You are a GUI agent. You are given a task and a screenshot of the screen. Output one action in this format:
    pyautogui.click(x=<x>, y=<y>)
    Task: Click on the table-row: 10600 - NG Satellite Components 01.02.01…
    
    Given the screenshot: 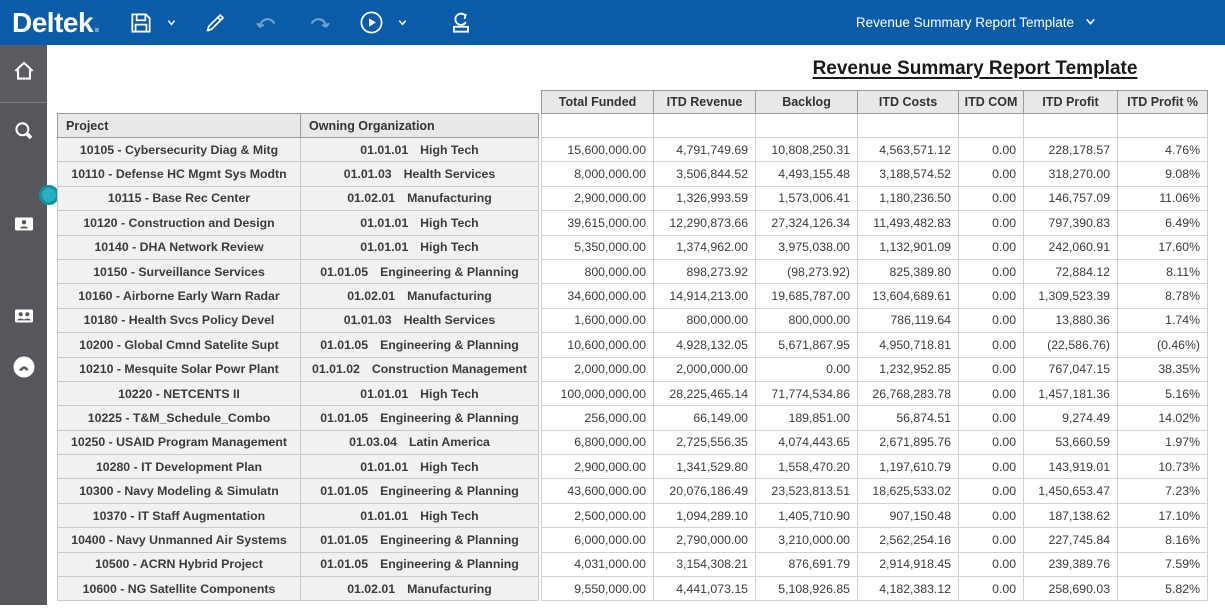 What is the action you would take?
    pyautogui.click(x=633, y=589)
    